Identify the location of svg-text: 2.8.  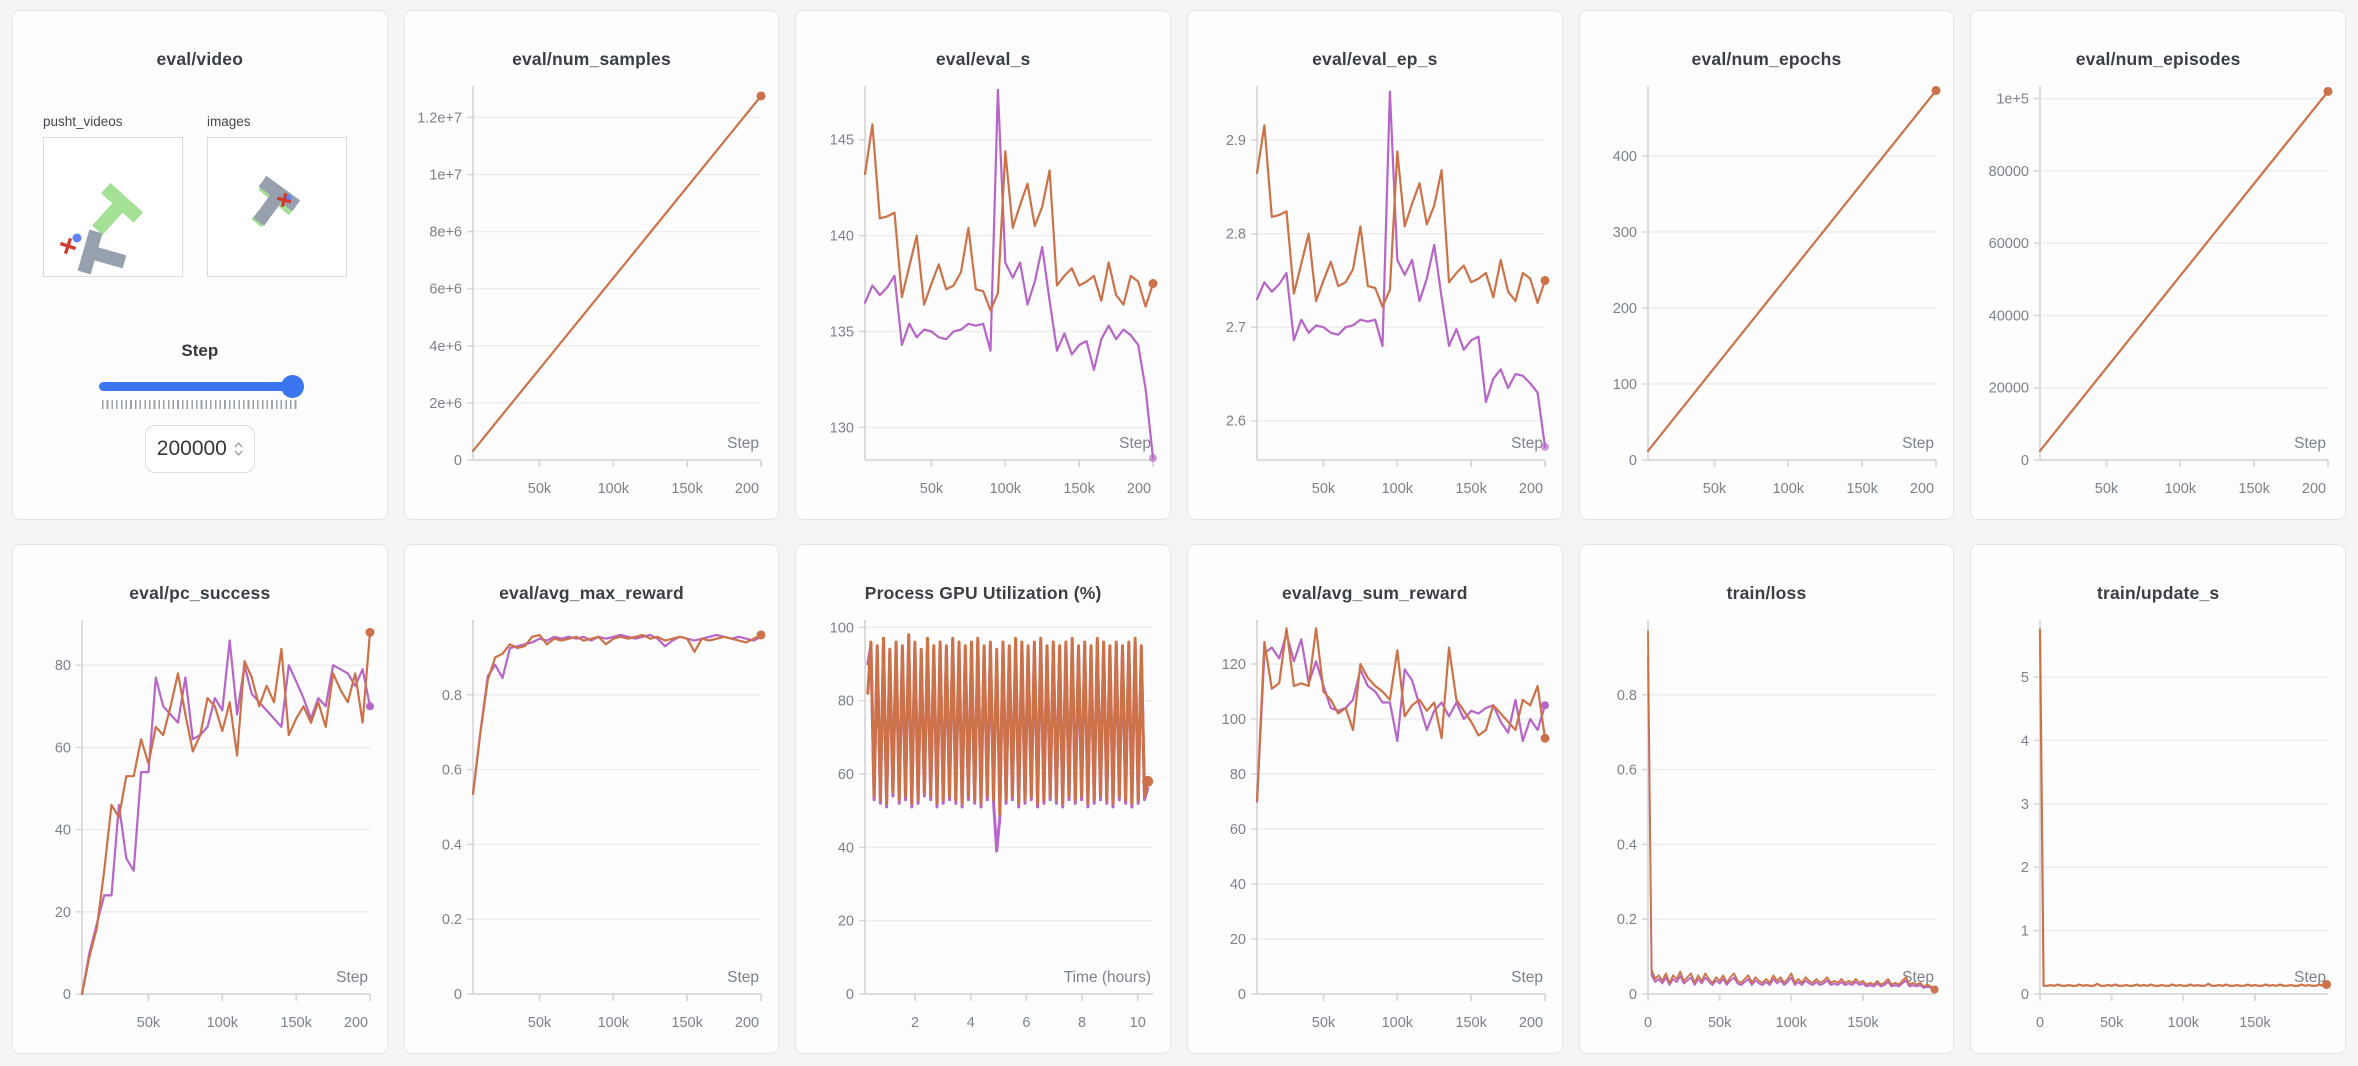
(1236, 235).